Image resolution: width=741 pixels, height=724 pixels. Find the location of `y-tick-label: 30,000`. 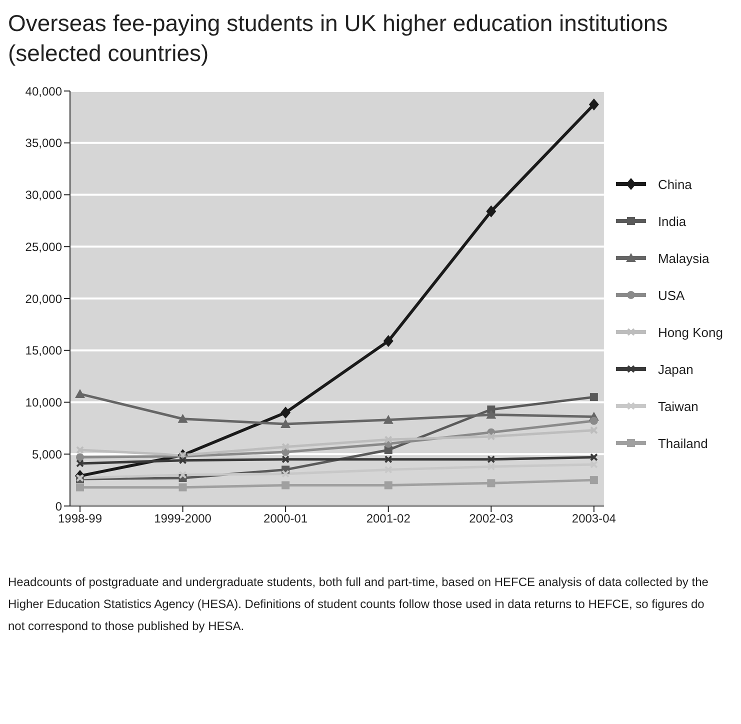

y-tick-label: 30,000 is located at coordinates (43, 195).